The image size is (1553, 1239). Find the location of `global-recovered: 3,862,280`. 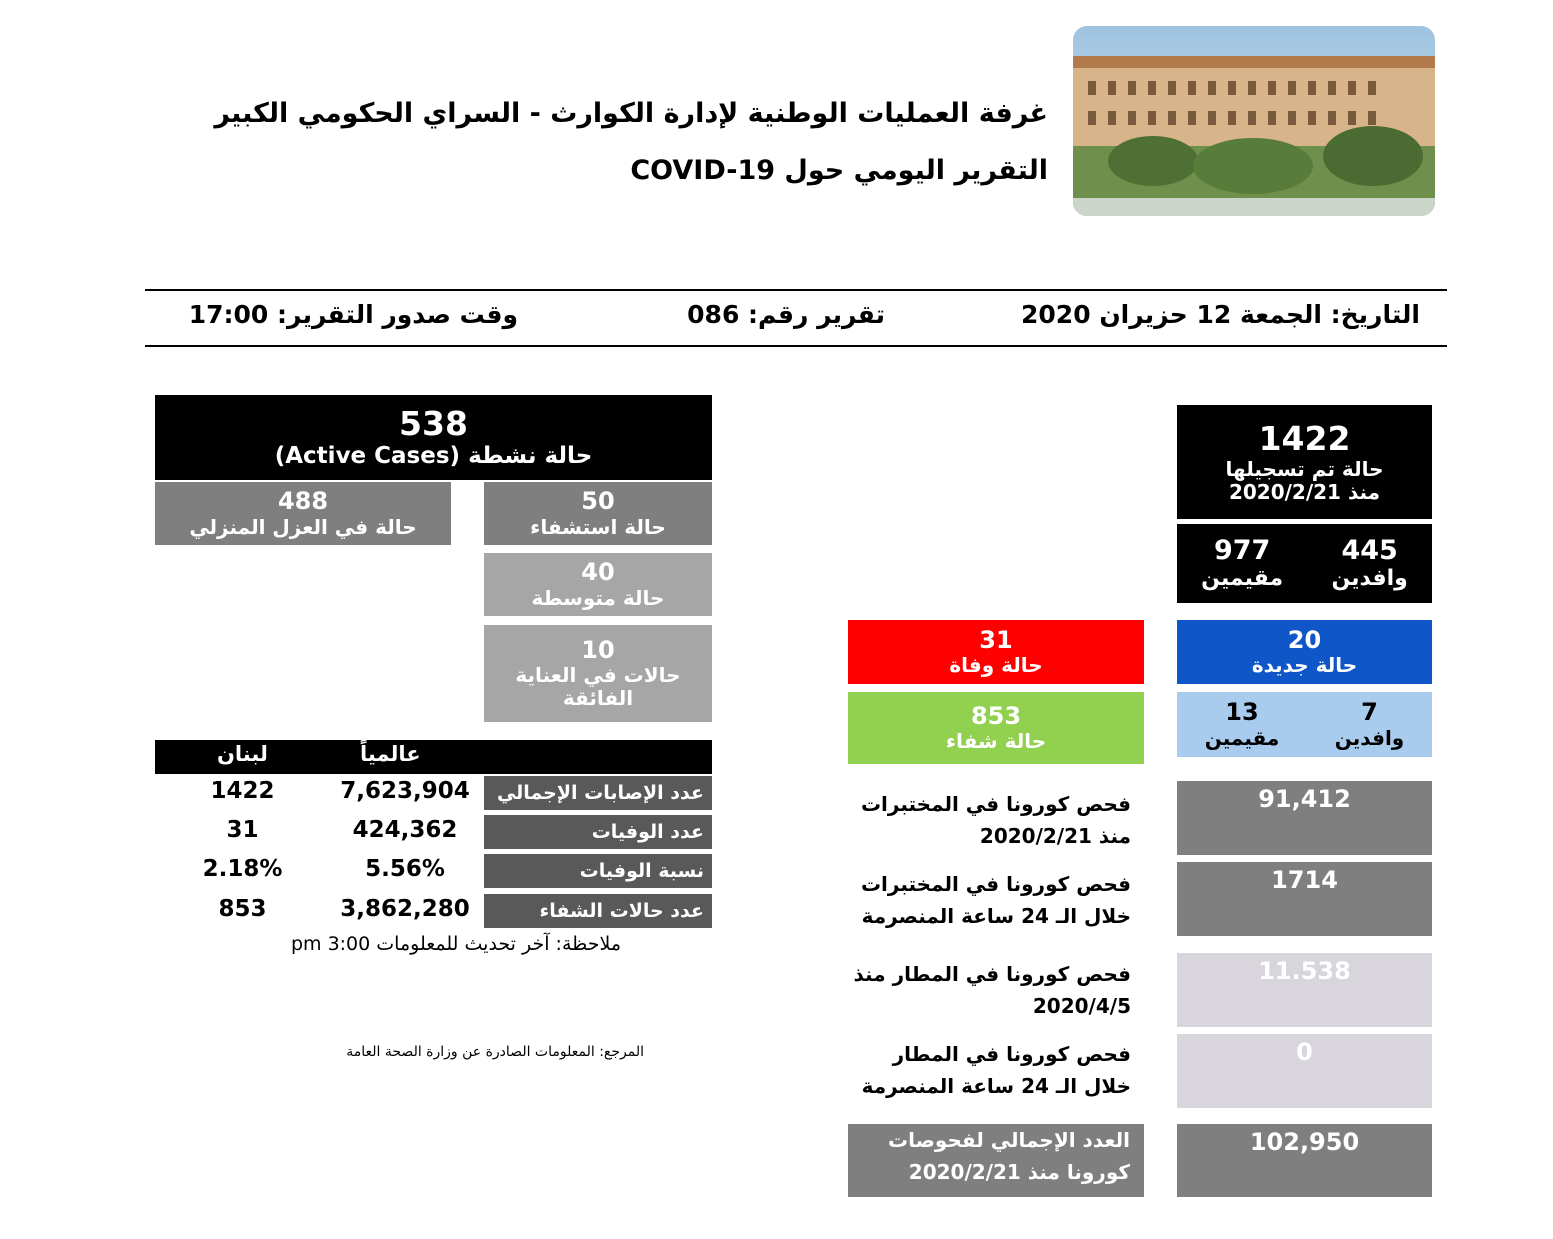

global-recovered: 3,862,280 is located at coordinates (405, 909).